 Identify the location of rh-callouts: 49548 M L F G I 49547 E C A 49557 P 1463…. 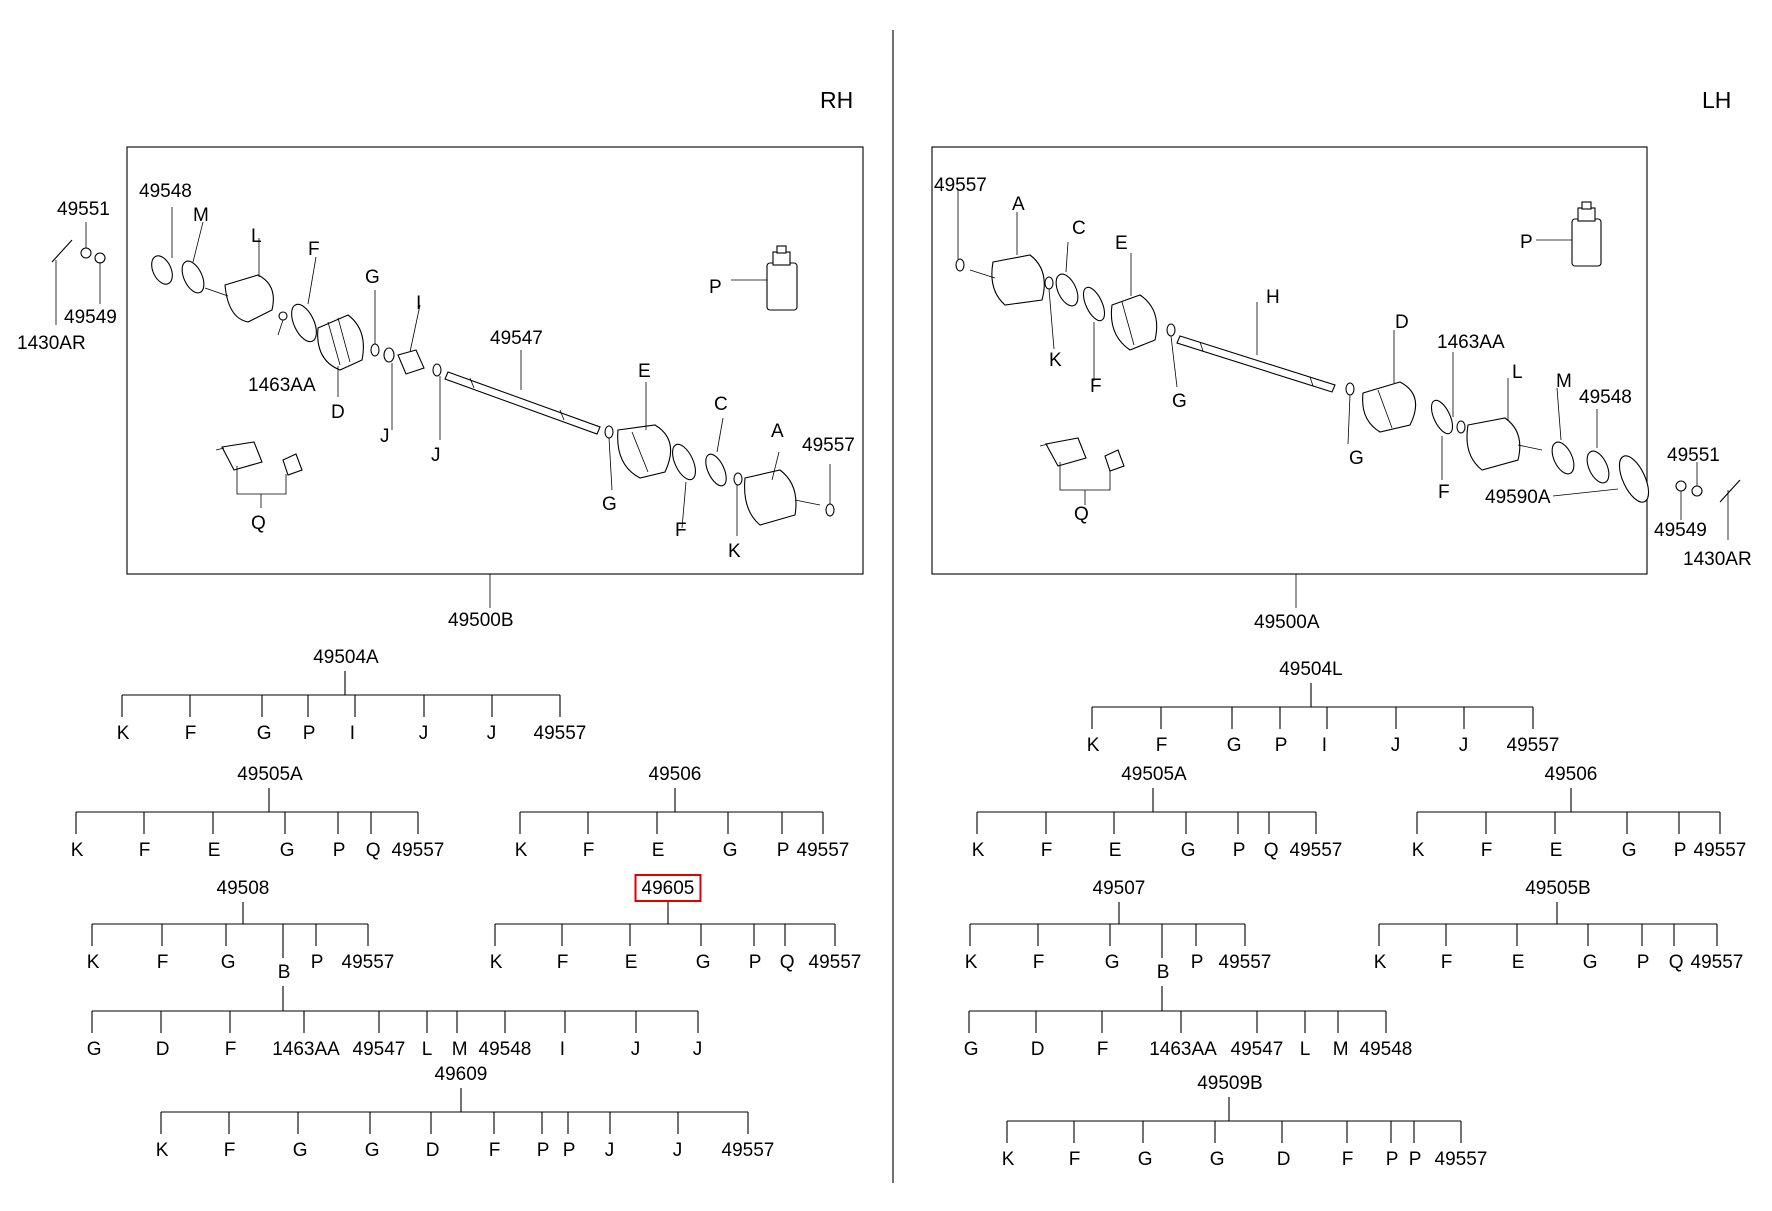
(436, 371).